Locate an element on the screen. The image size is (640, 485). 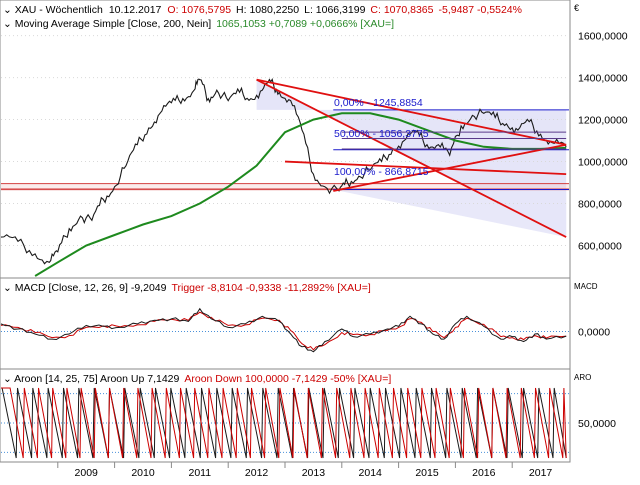
header-close: C: 1070,8365 is located at coordinates (401, 10).